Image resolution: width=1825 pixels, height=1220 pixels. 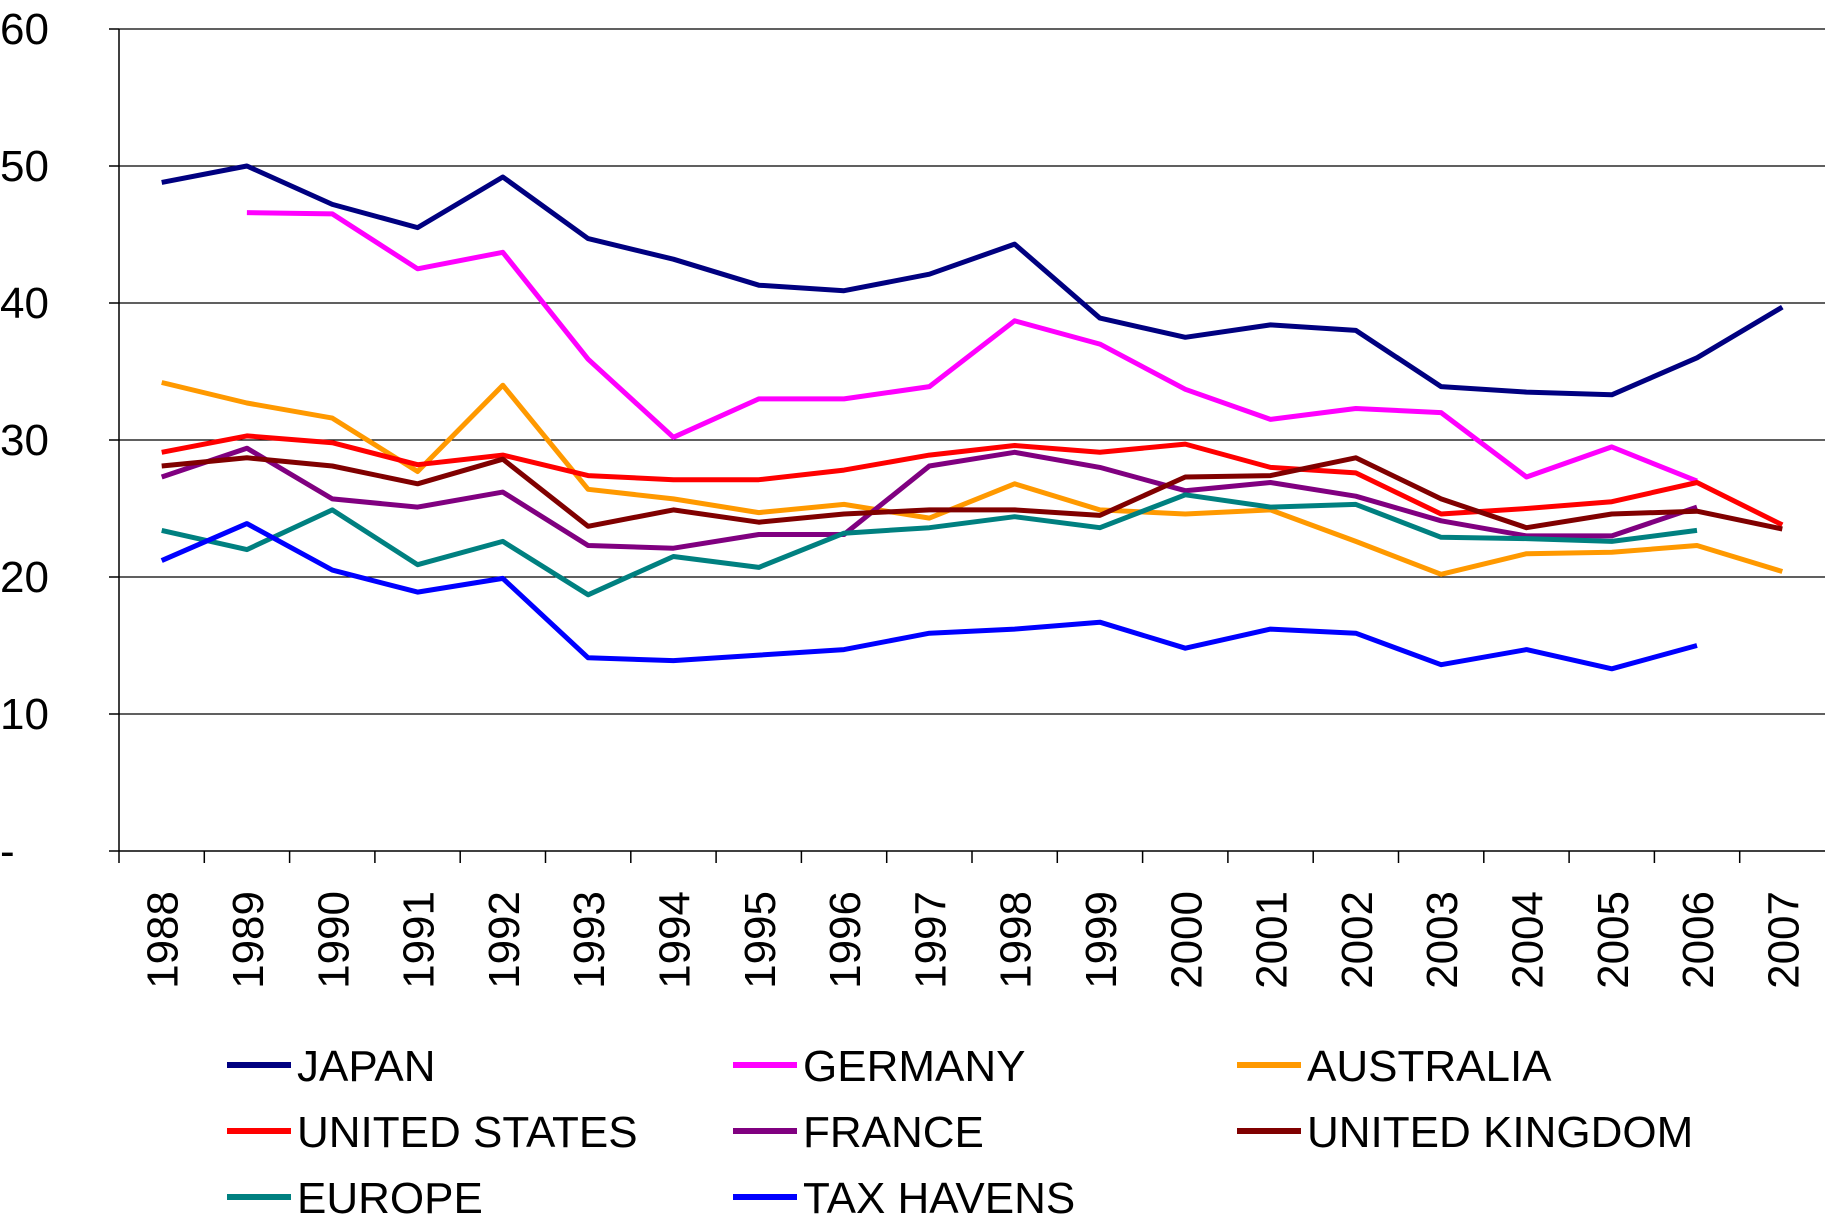 What do you see at coordinates (366, 1066) in the screenshot?
I see `legend-label: JAPAN` at bounding box center [366, 1066].